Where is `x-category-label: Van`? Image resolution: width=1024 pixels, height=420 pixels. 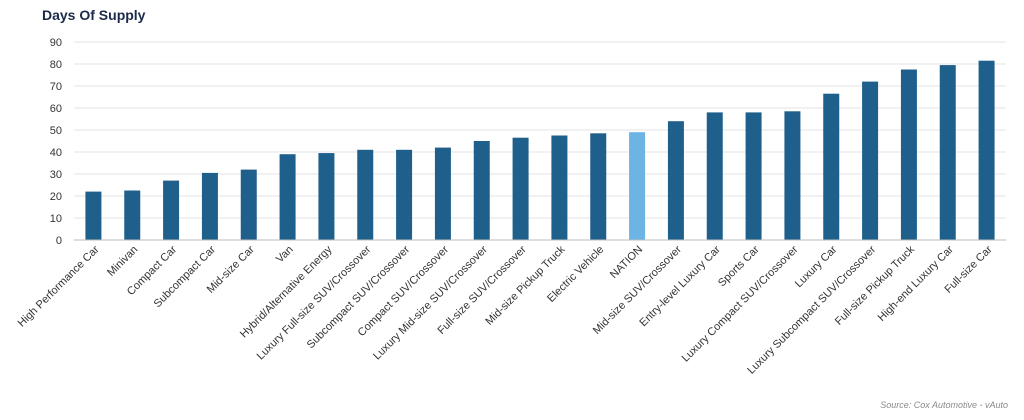 x-category-label: Van is located at coordinates (285, 255).